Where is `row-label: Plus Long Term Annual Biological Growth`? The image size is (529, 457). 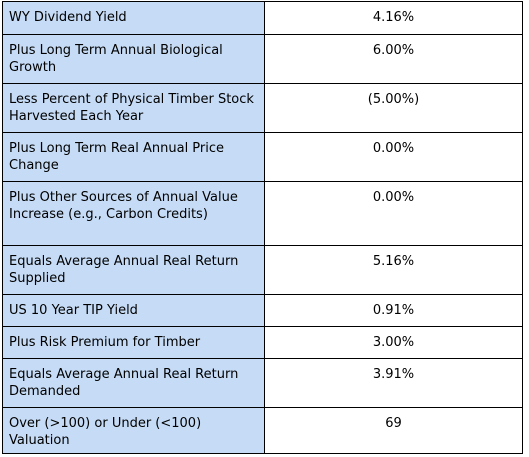 row-label: Plus Long Term Annual Biological Growth is located at coordinates (133, 59).